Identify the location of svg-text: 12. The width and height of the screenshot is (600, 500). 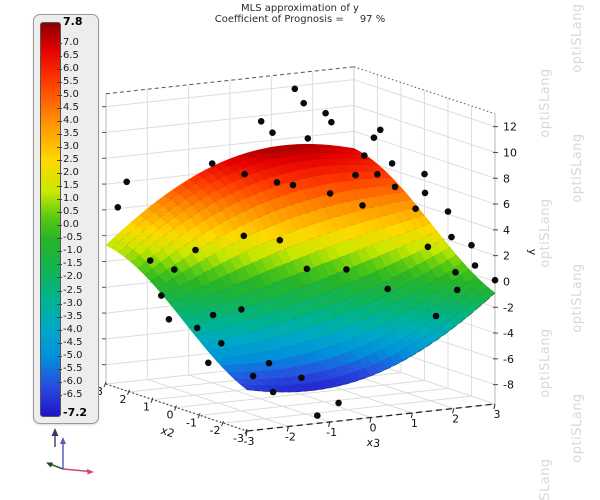
(510, 127).